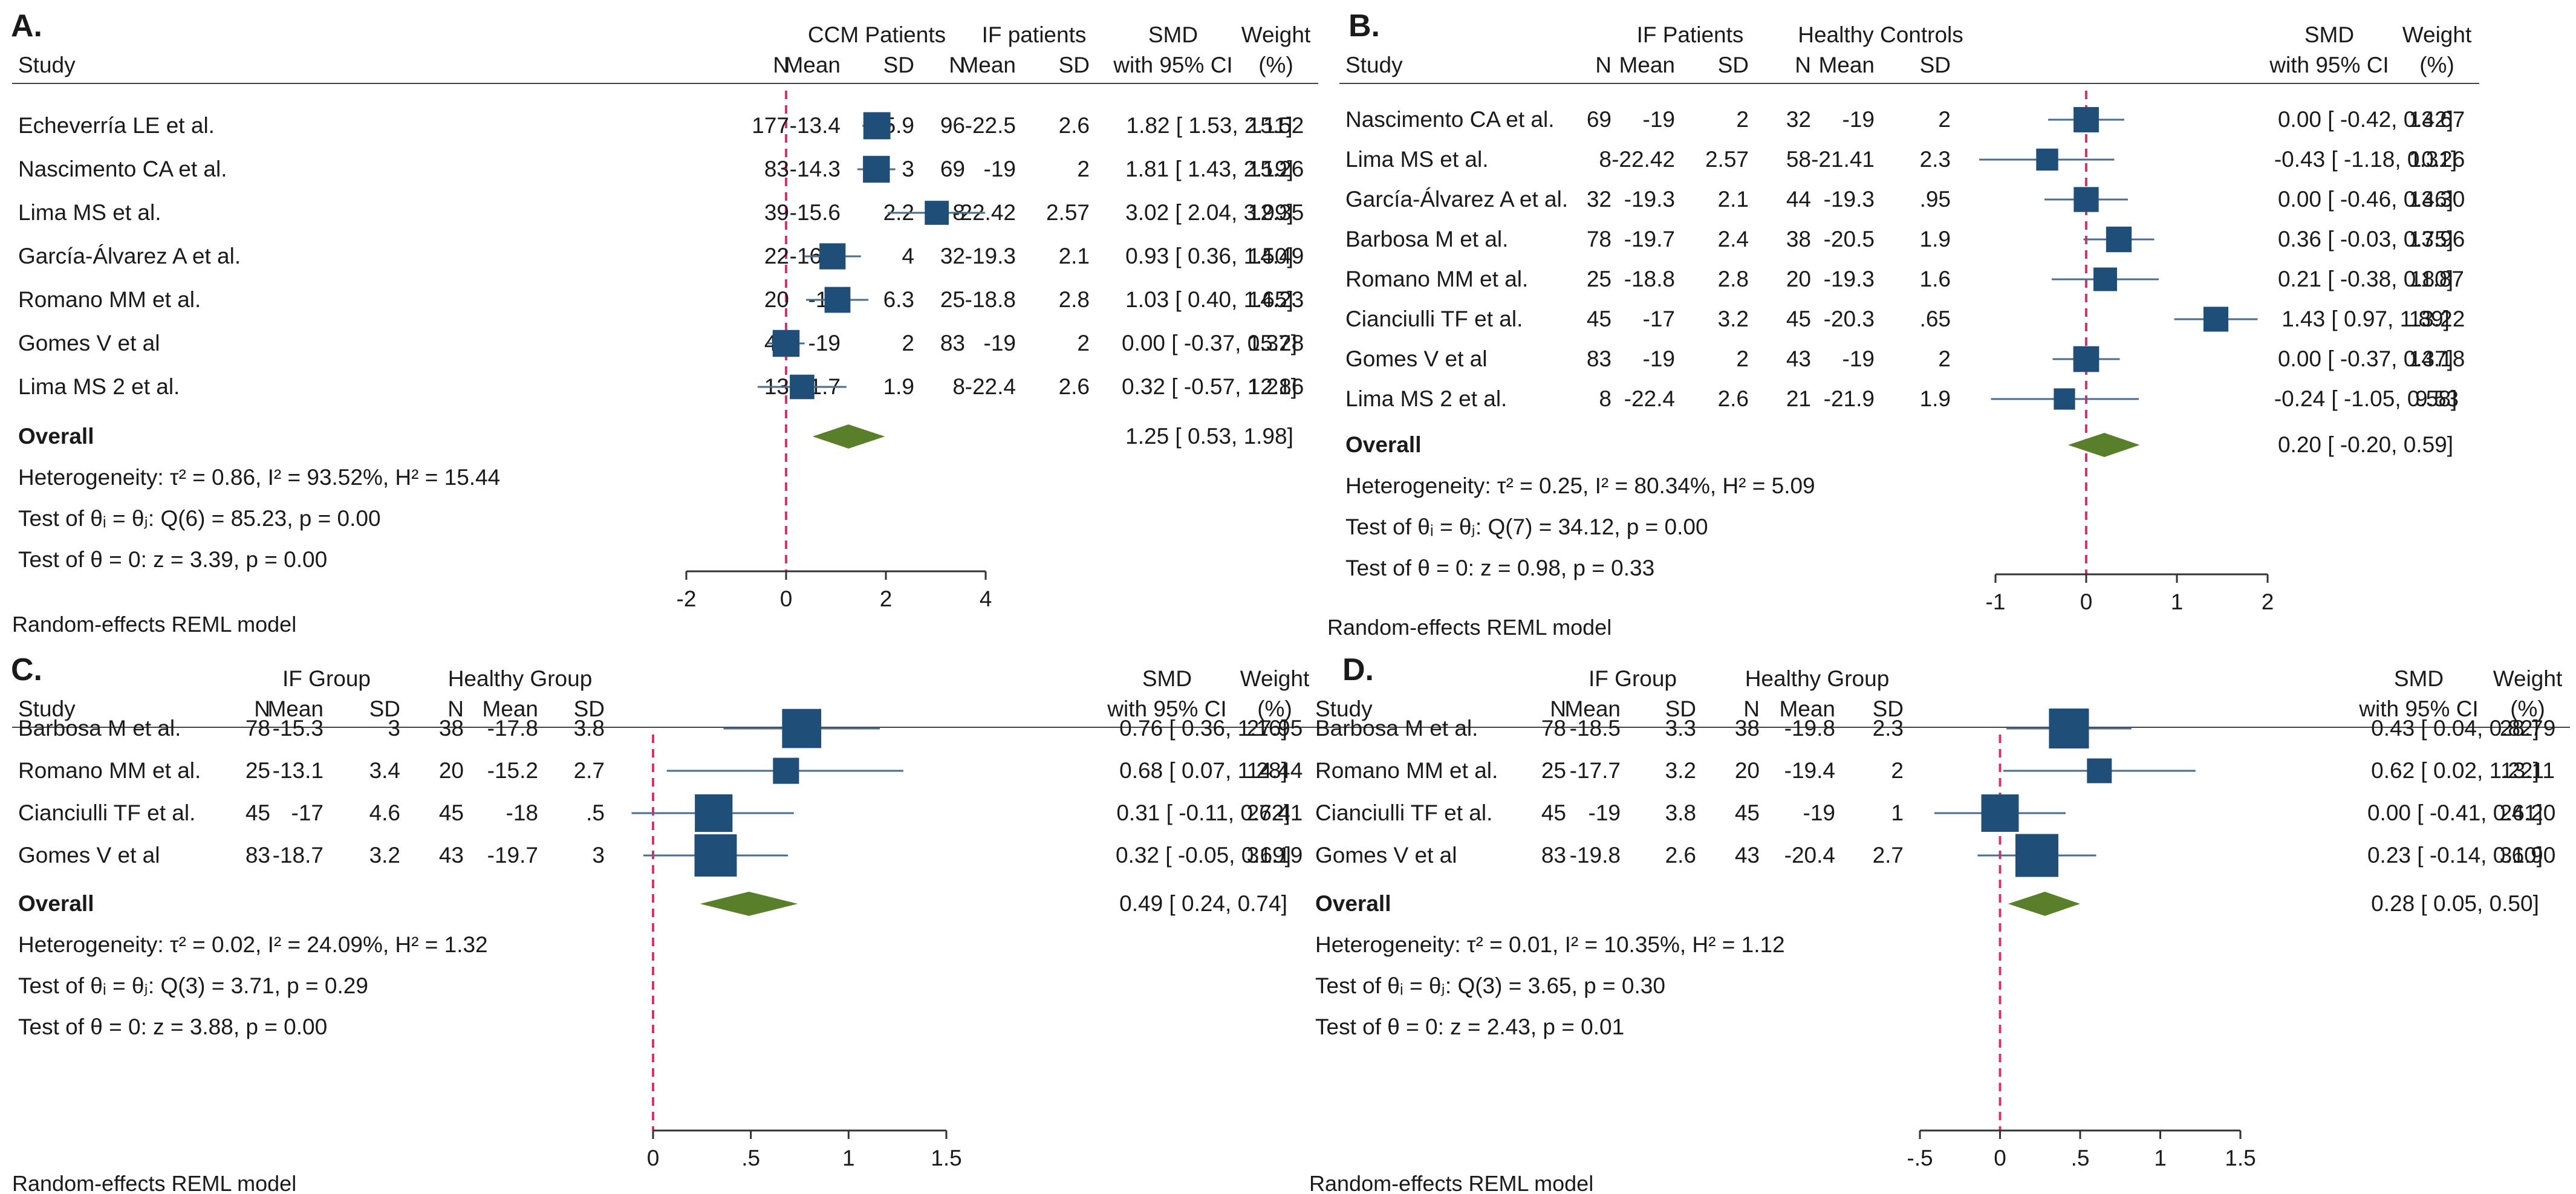 The image size is (2576, 1194). Describe the element at coordinates (877, 35) in the screenshot. I see `group1-header: CCM Patients` at that location.